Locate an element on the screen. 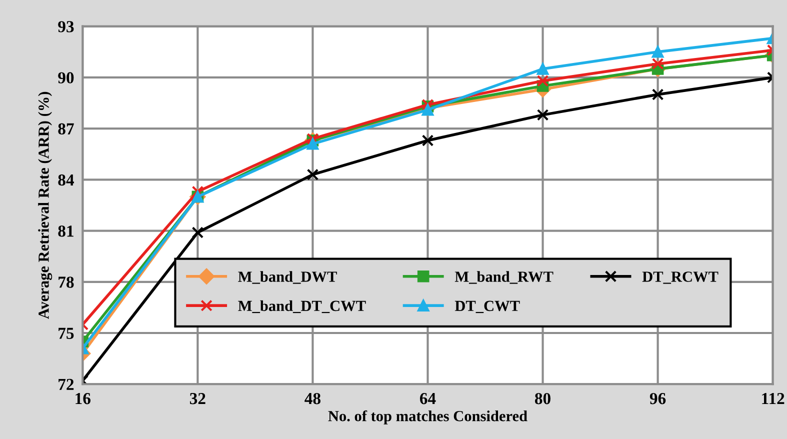 This screenshot has width=787, height=439. legend-label: M_band_DWT is located at coordinates (287, 277).